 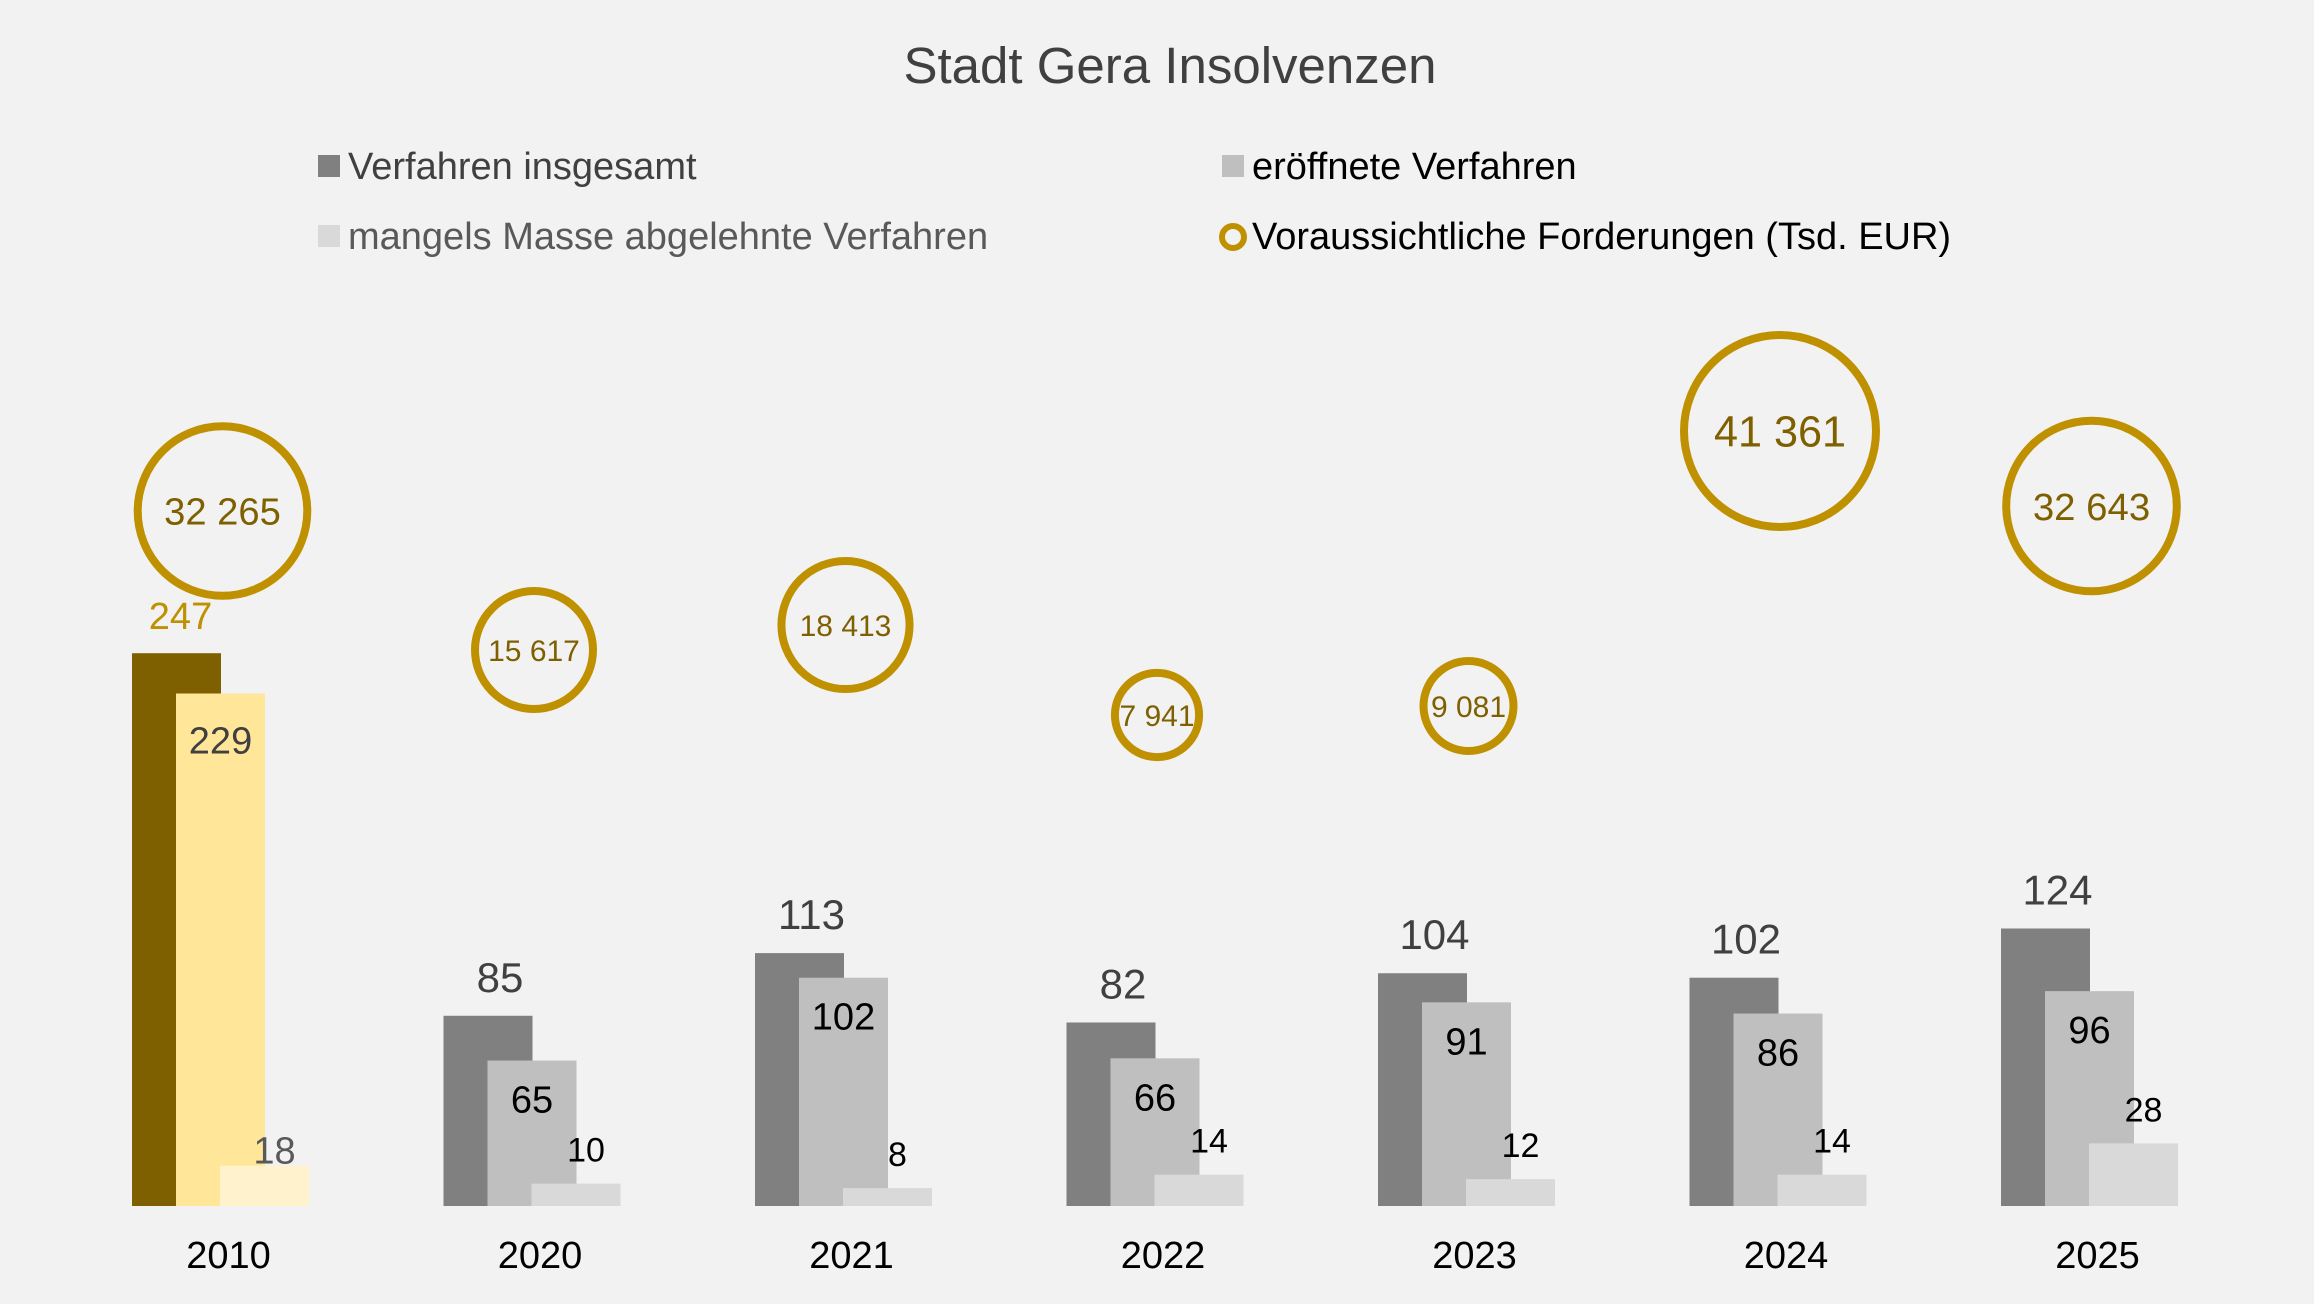 I want to click on legend-marker-bubble, so click(x=1233, y=237).